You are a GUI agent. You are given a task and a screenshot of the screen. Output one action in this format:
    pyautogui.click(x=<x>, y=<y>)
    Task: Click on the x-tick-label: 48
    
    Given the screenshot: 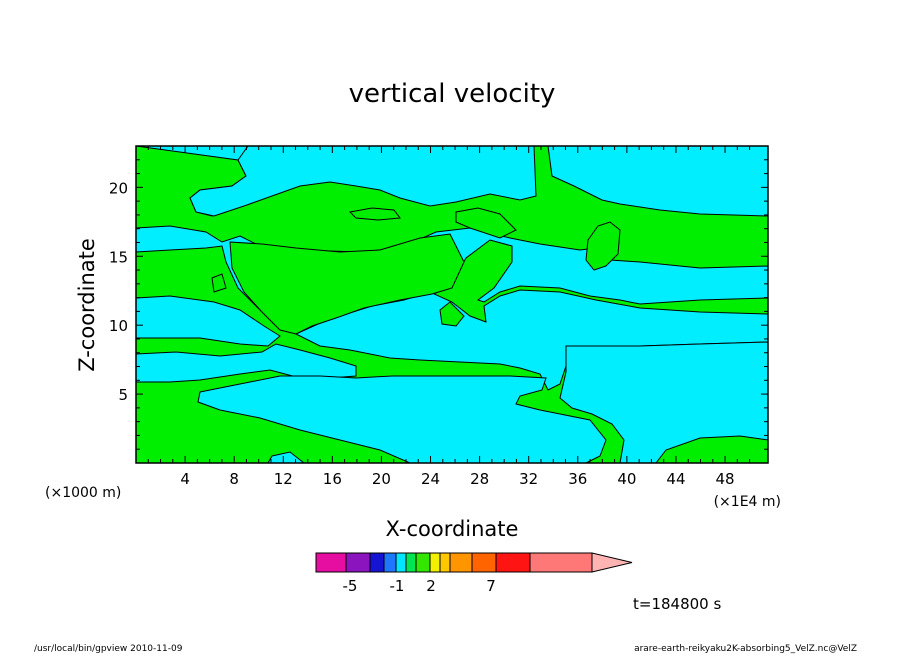 What is the action you would take?
    pyautogui.click(x=725, y=479)
    